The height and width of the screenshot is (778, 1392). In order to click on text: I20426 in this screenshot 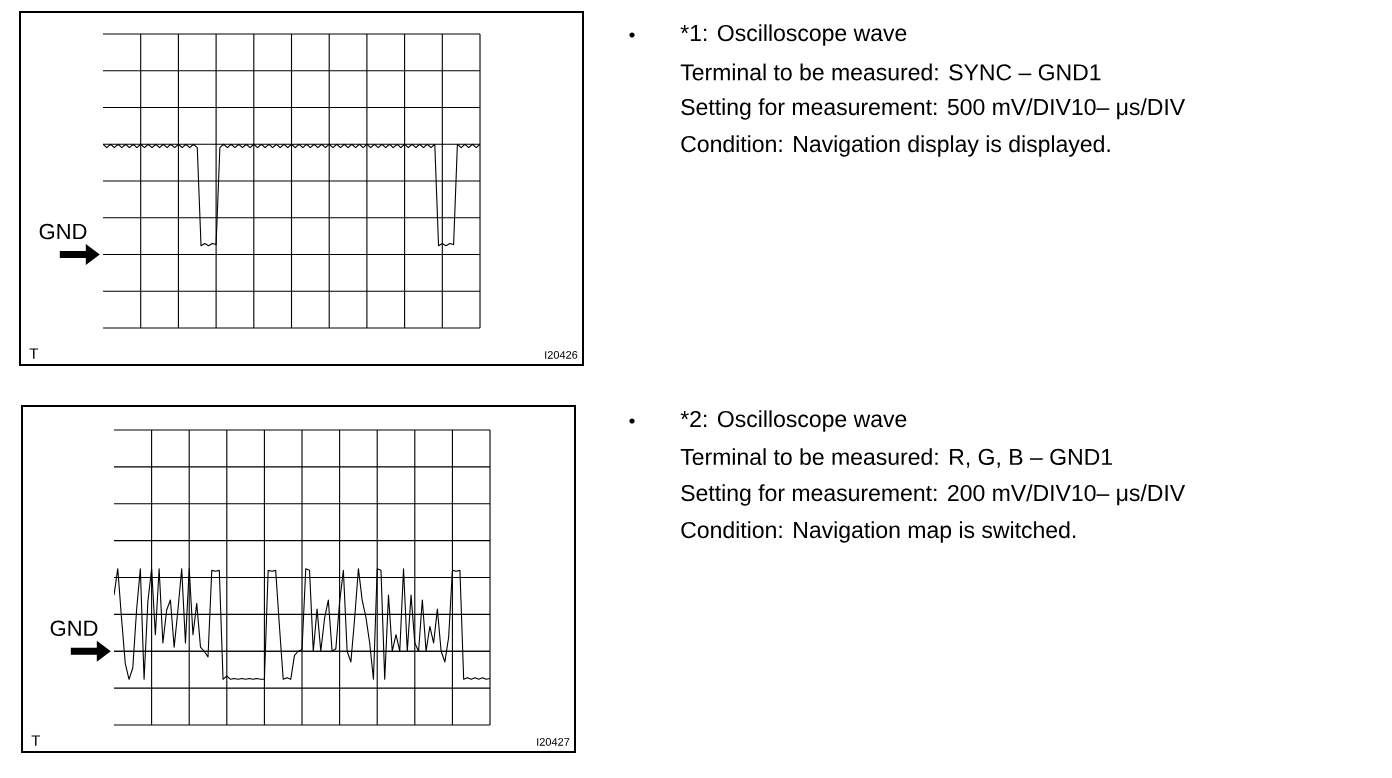, I will do `click(561, 355)`.